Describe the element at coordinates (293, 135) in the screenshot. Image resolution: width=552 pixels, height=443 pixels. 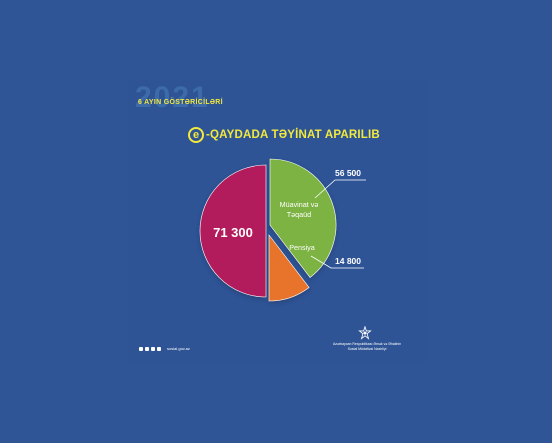
I see `headline-text: -QAYDADA TƏYİNAT APARILIB` at that location.